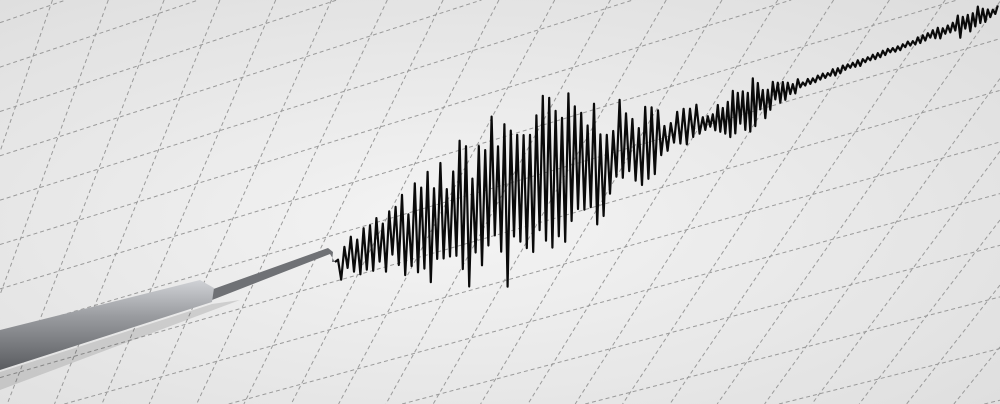 This screenshot has height=404, width=1000. Describe the element at coordinates (270, 274) in the screenshot. I see `pen-needle` at that location.